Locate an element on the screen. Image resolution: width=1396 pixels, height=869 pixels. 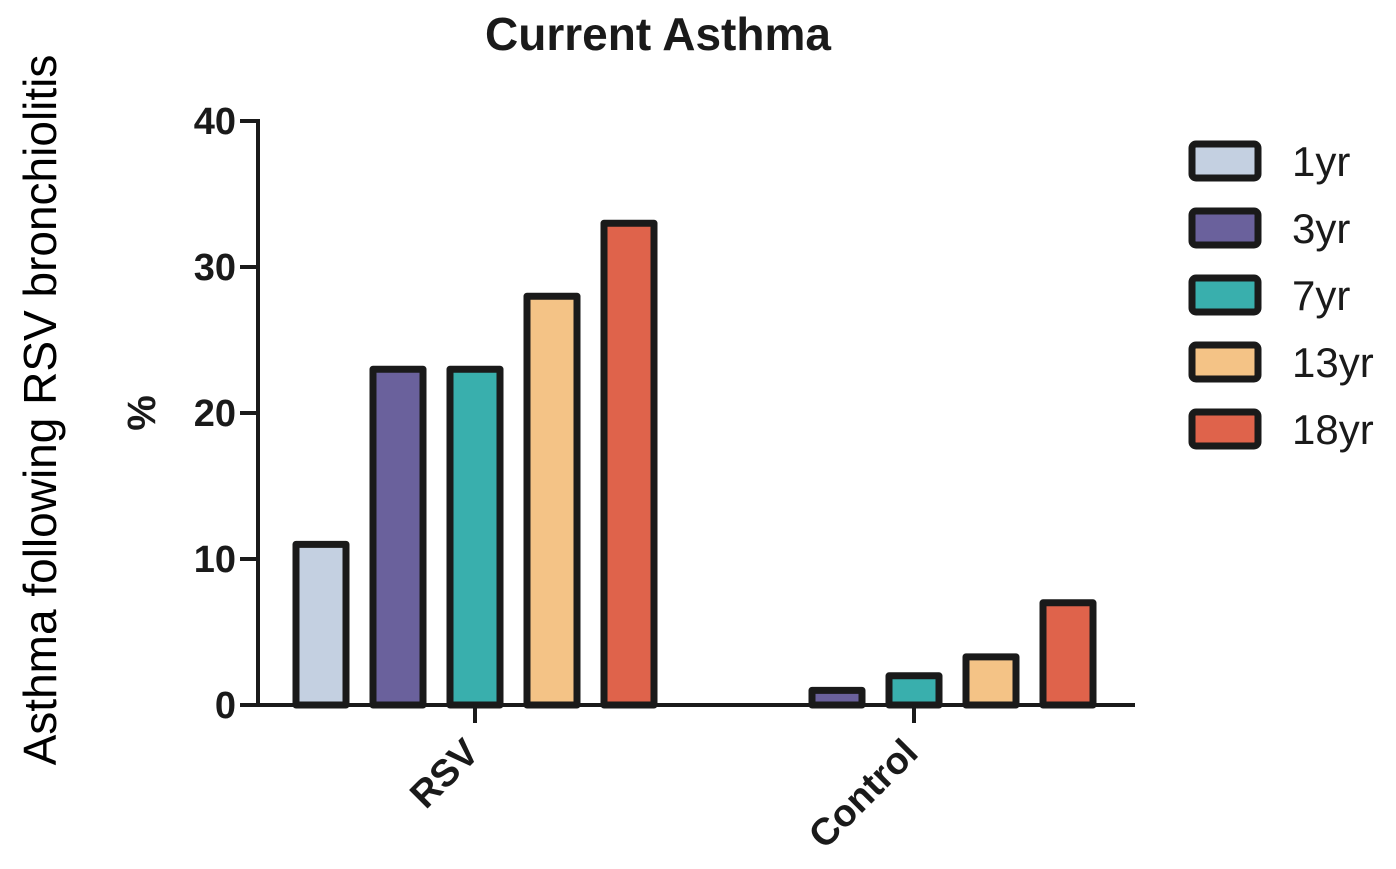
side-label: Asthma following RSV bronchiolitis is located at coordinates (40, 410).